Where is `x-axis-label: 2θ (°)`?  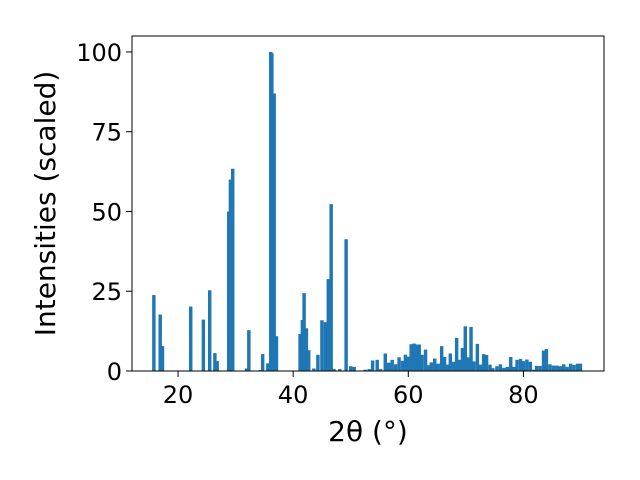
x-axis-label: 2θ (°) is located at coordinates (368, 431).